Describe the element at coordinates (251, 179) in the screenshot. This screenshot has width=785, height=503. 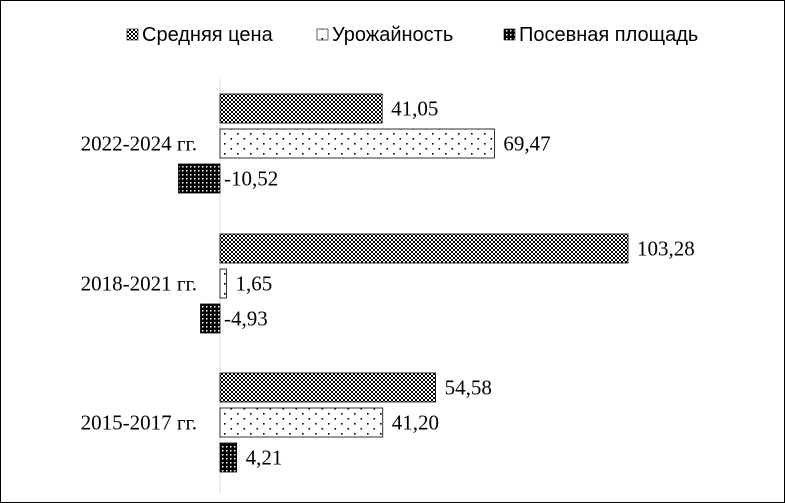
I see `data-label: -10,52` at that location.